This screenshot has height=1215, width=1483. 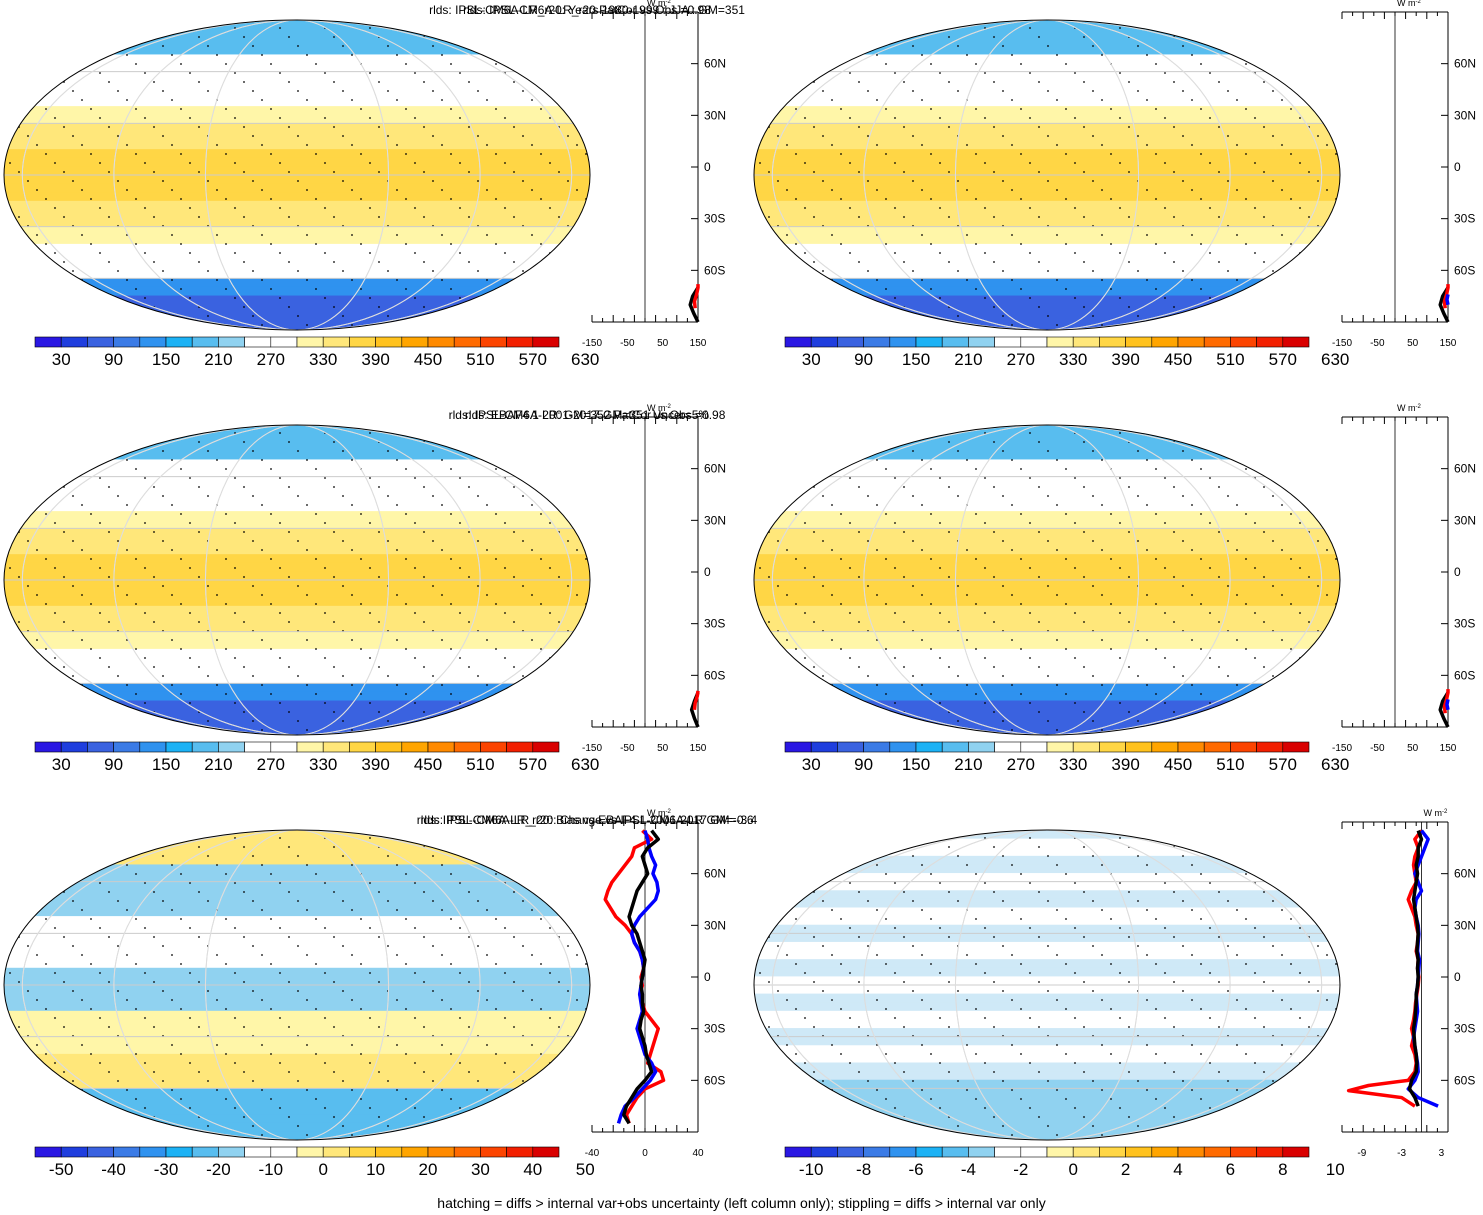 What do you see at coordinates (428, 1169) in the screenshot?
I see `colorbar-tick-label: 20` at bounding box center [428, 1169].